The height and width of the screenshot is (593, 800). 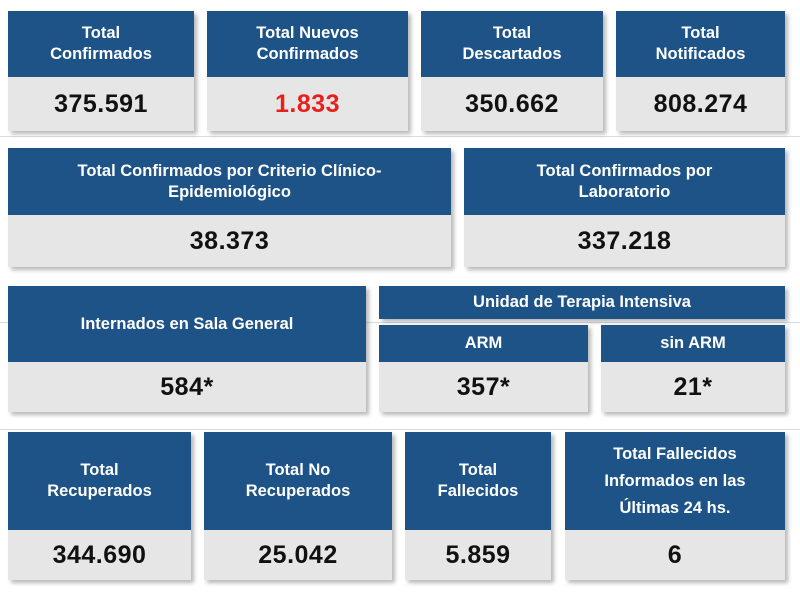 I want to click on card-label: Total Nuevos Confirmados, so click(x=307, y=44).